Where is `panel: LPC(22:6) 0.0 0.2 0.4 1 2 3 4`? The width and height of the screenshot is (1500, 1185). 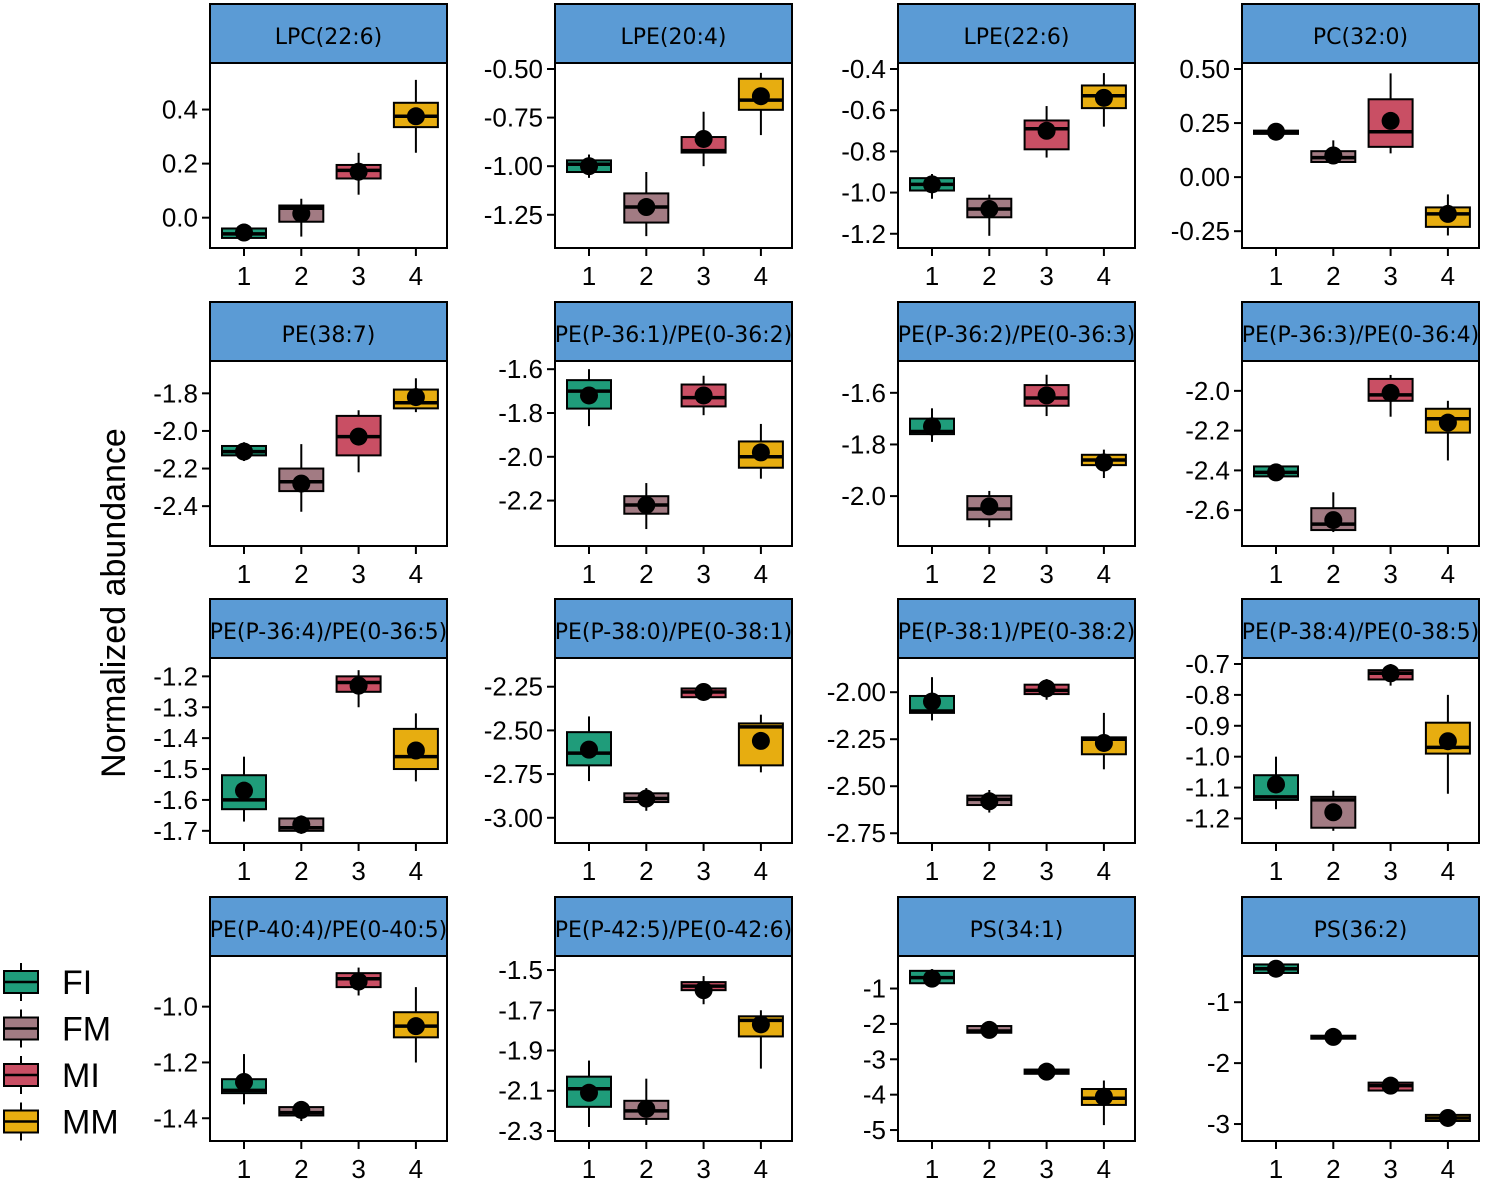 panel: LPC(22:6) 0.0 0.2 0.4 1 2 3 4 is located at coordinates (305, 147).